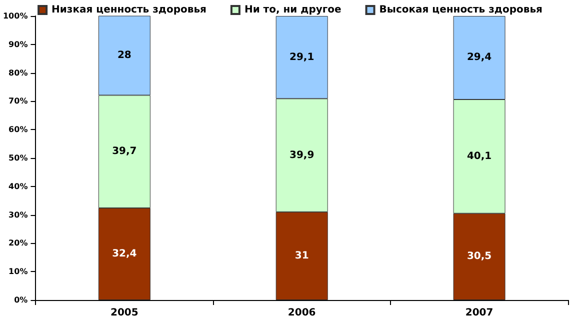 This screenshot has height=322, width=580. Describe the element at coordinates (479, 156) in the screenshot. I see `data-label: 40,1` at that location.